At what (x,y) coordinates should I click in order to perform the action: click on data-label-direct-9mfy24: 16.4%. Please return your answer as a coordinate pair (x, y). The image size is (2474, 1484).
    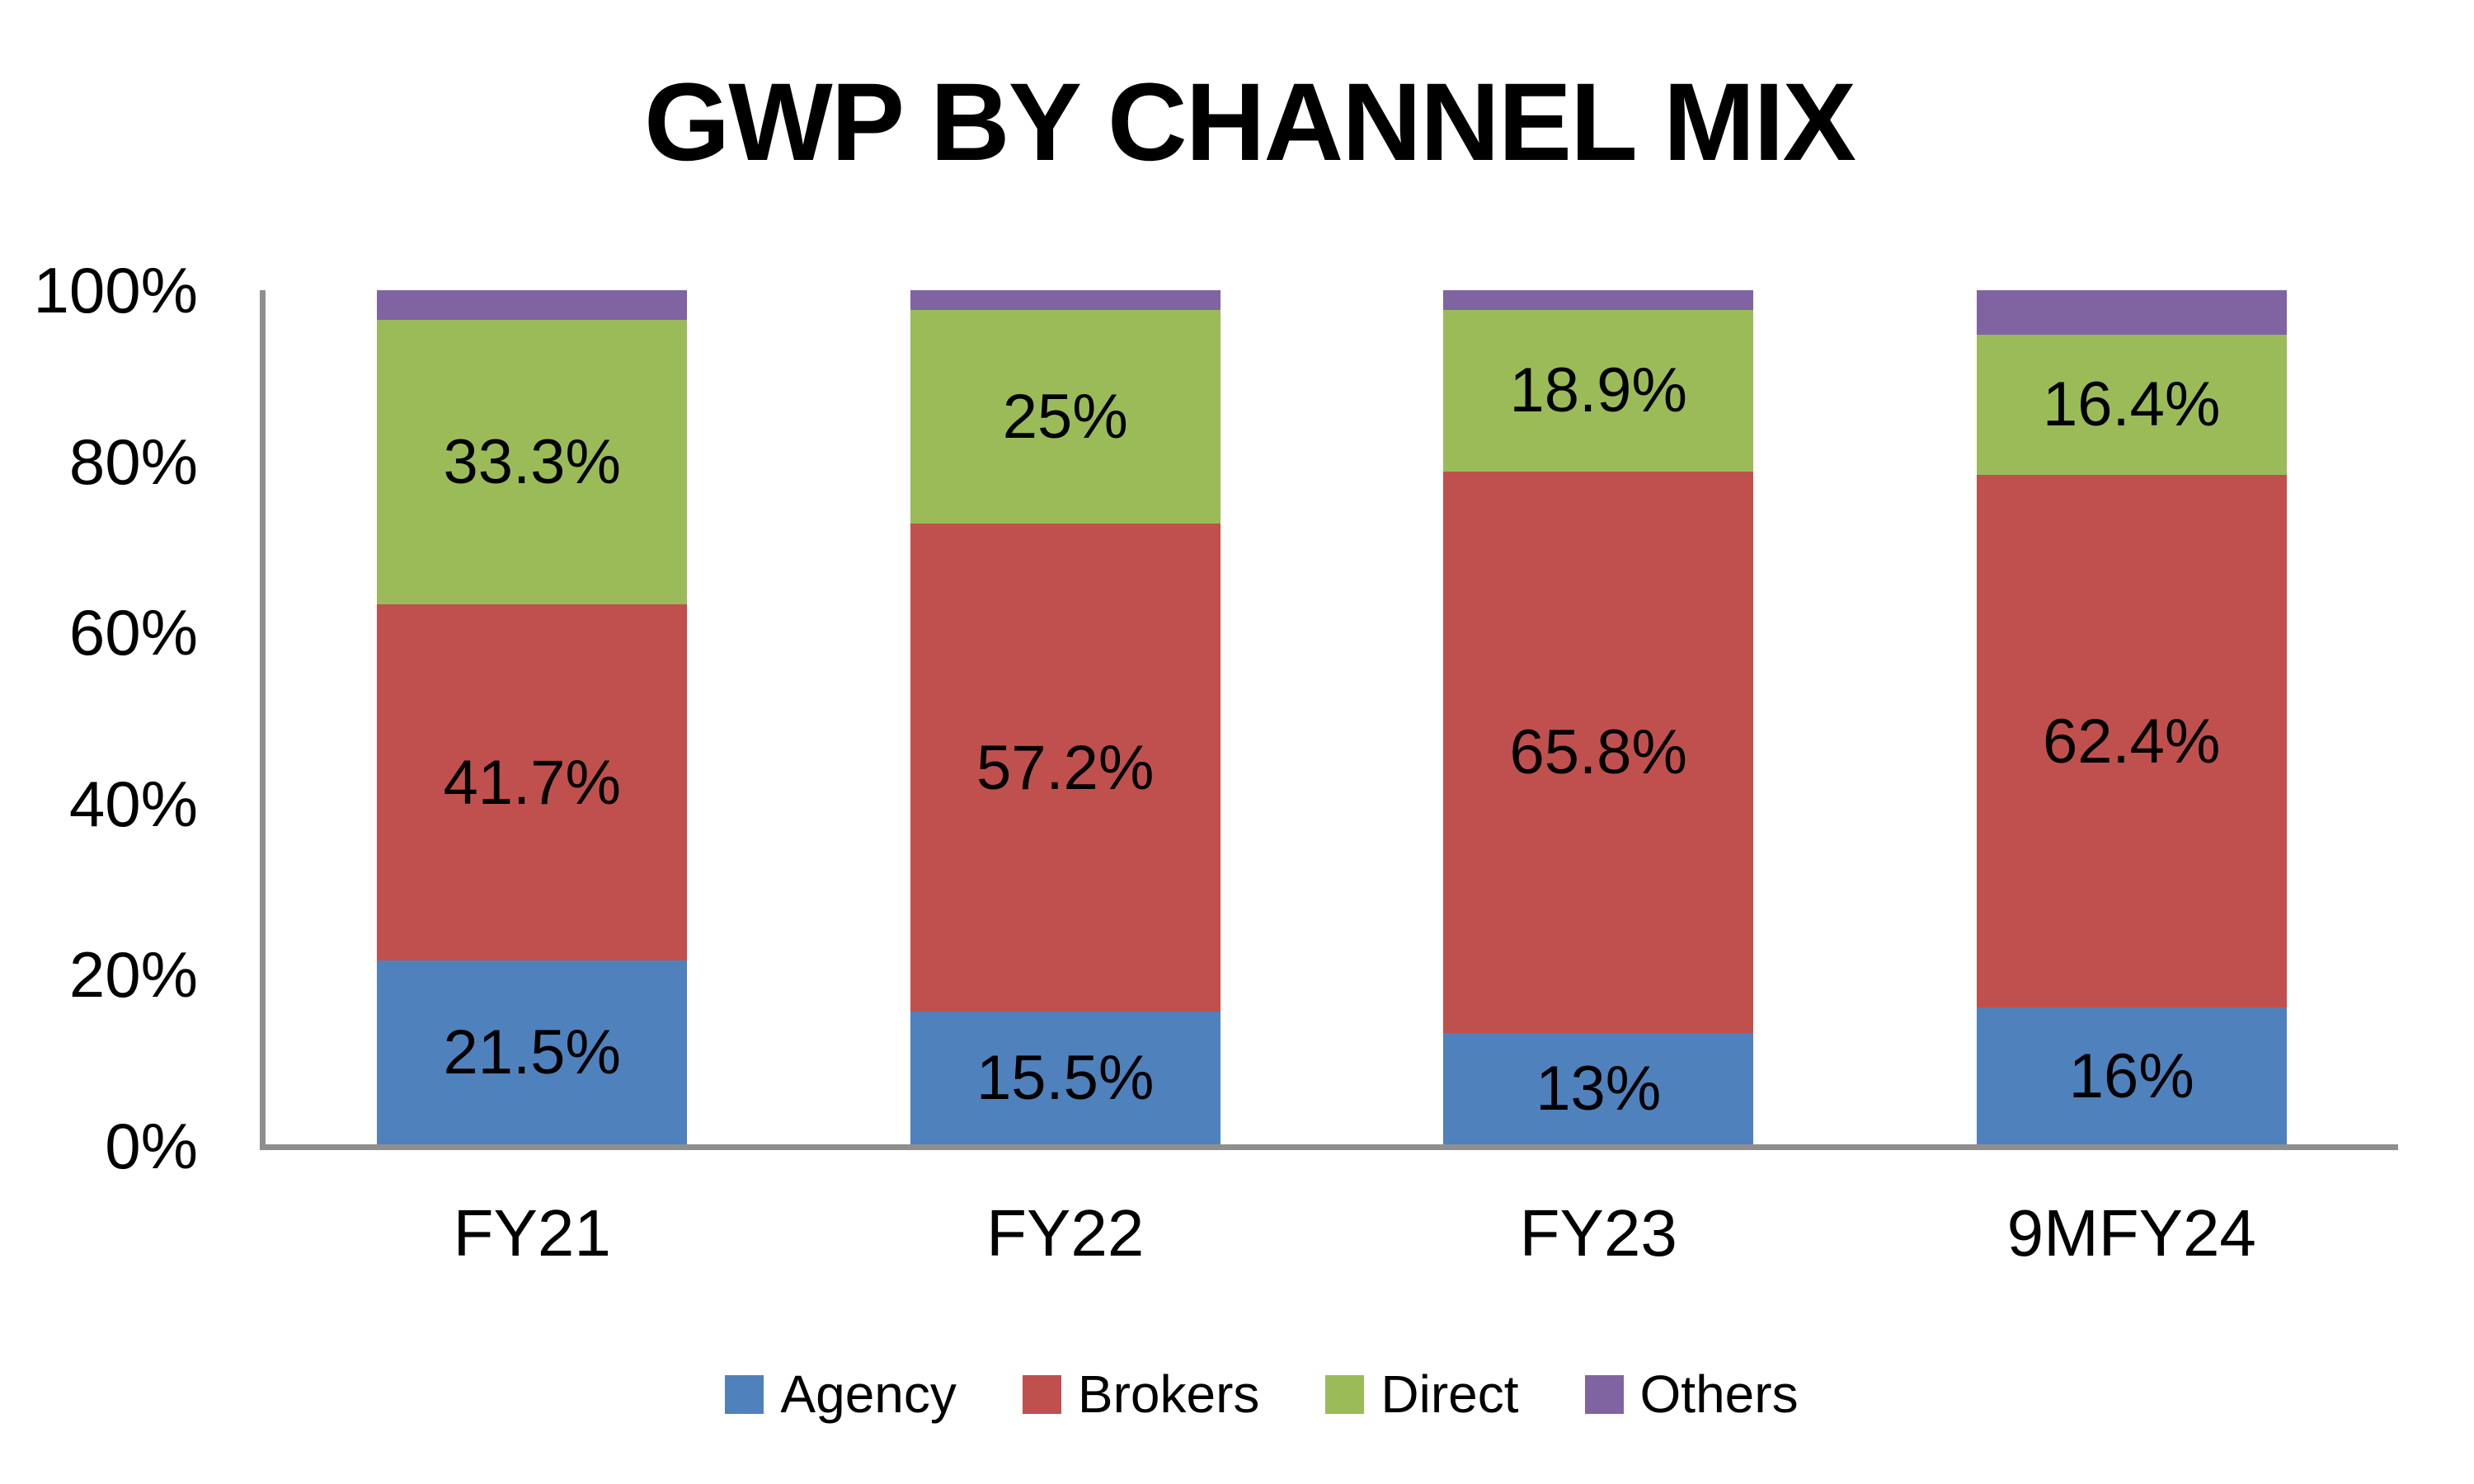
    Looking at the image, I should click on (2132, 404).